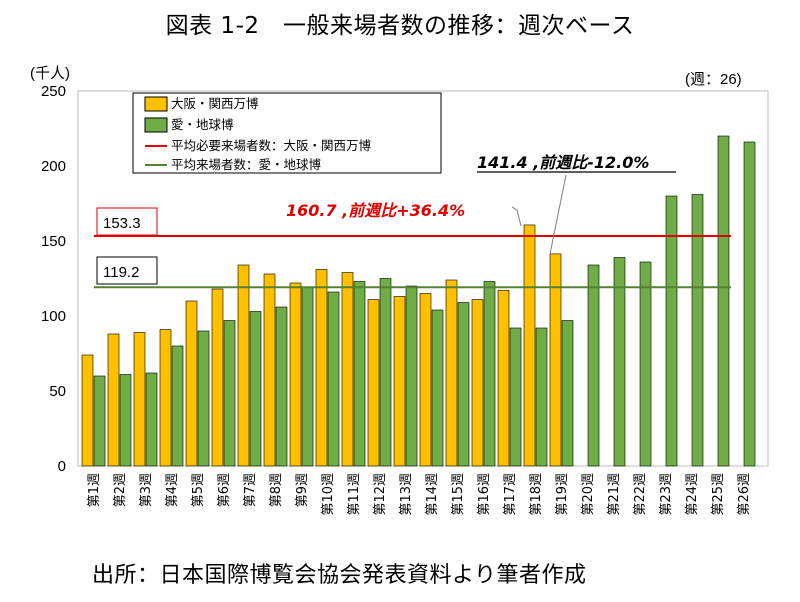  Describe the element at coordinates (57, 391) in the screenshot. I see `y-tick-label: 50` at that location.